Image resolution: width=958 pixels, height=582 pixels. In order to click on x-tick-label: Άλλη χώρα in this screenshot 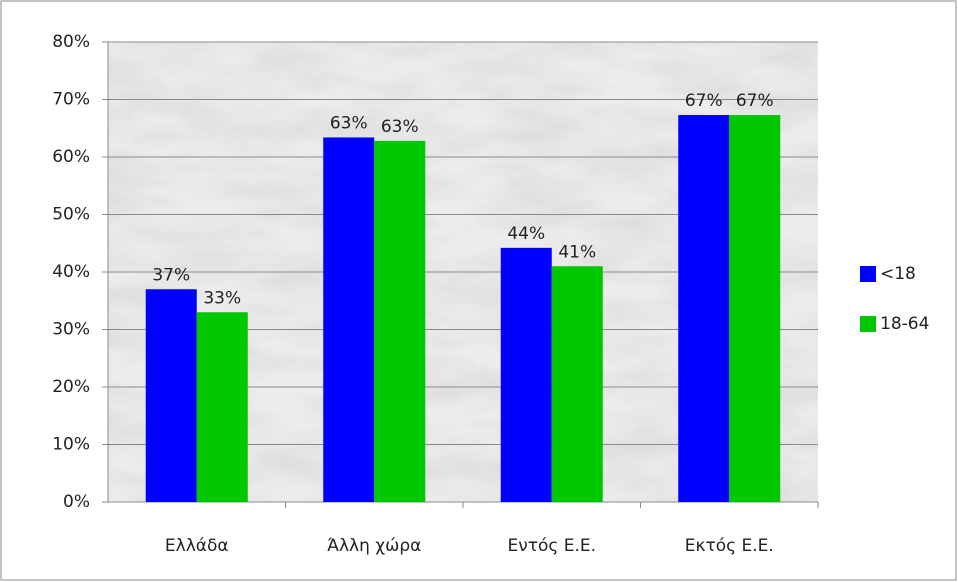, I will do `click(374, 546)`.